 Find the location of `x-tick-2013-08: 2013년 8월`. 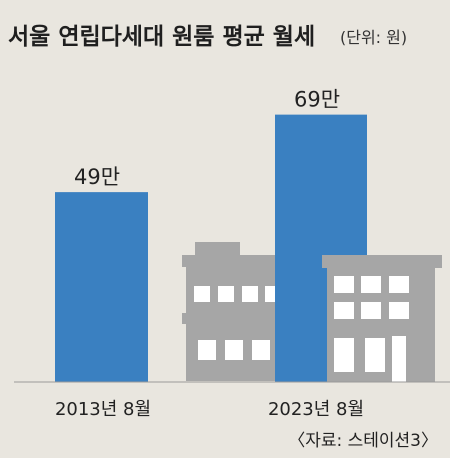

x-tick-2013-08: 2013년 8월 is located at coordinates (103, 409).